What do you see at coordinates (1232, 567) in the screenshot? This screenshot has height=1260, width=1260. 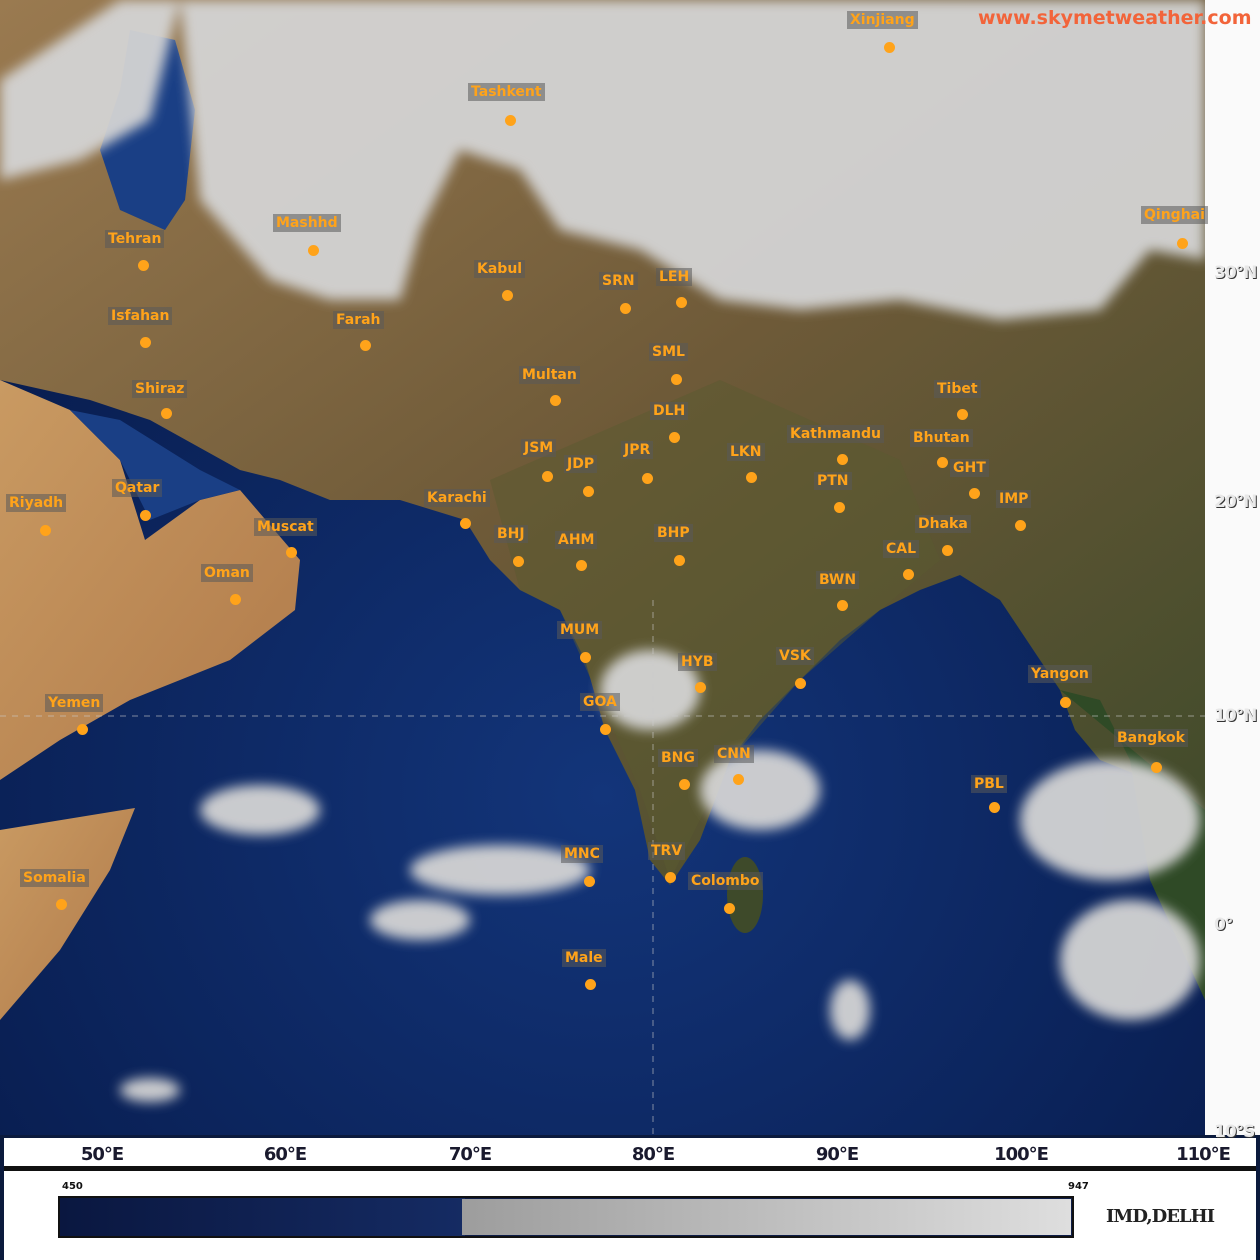 I see `map-frame-right` at bounding box center [1232, 567].